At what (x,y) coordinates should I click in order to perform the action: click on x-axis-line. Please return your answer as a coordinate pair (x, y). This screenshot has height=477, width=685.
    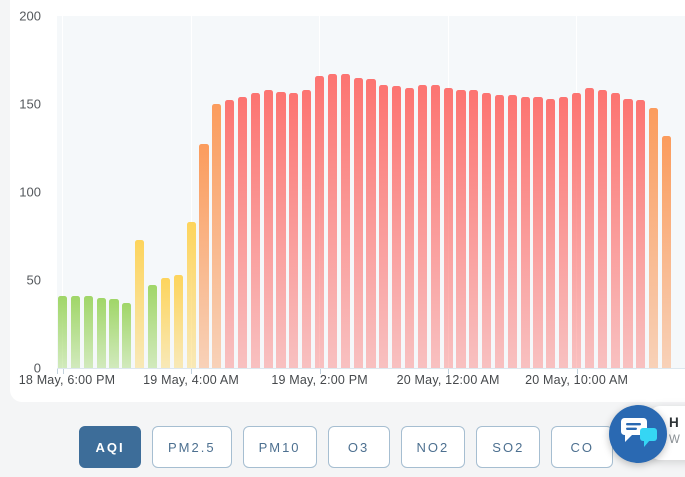
    Looking at the image, I should click on (371, 368).